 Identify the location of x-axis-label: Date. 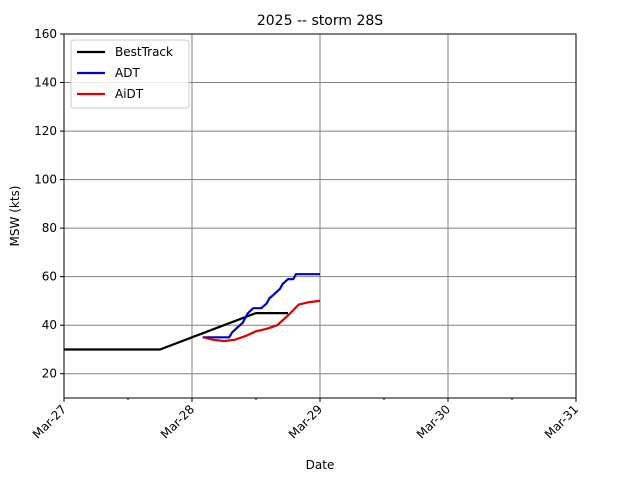
(320, 465).